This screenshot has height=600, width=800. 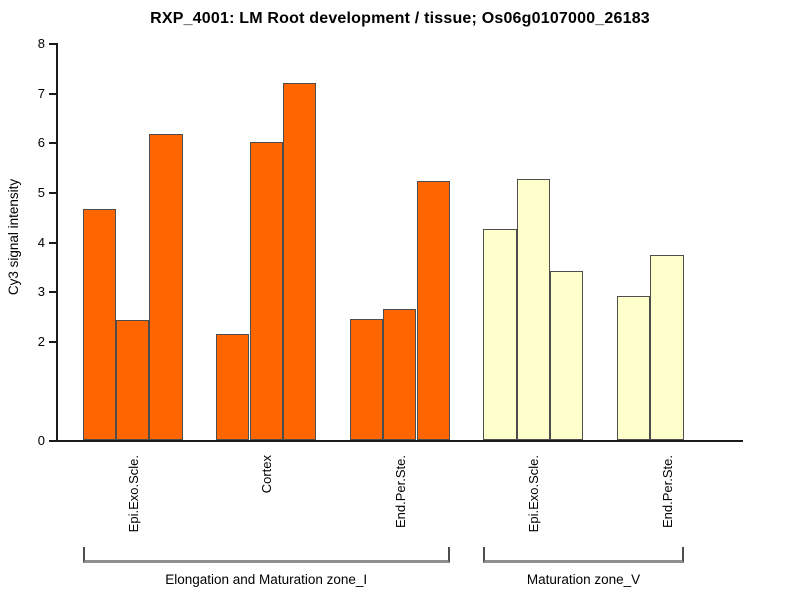 I want to click on zone-label: Elongation and Maturation zone_I, so click(x=266, y=579).